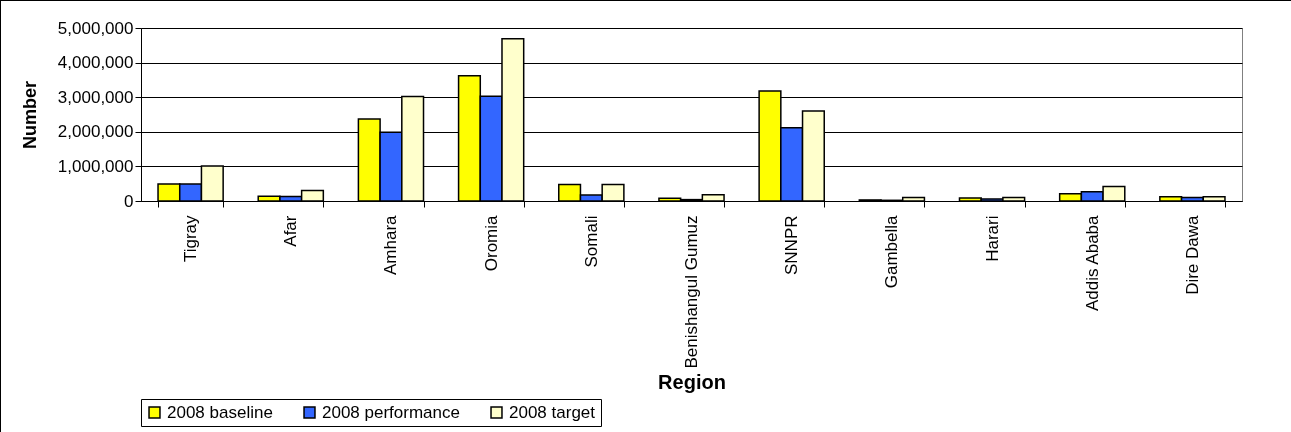 Image resolution: width=1291 pixels, height=432 pixels. Describe the element at coordinates (95, 166) in the screenshot. I see `y-tick-label: 1,000,000` at that location.